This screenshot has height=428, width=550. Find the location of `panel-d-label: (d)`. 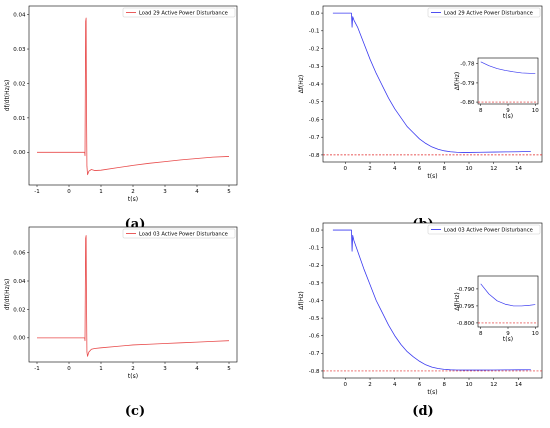

panel-d-label: (d) is located at coordinates (422, 411).